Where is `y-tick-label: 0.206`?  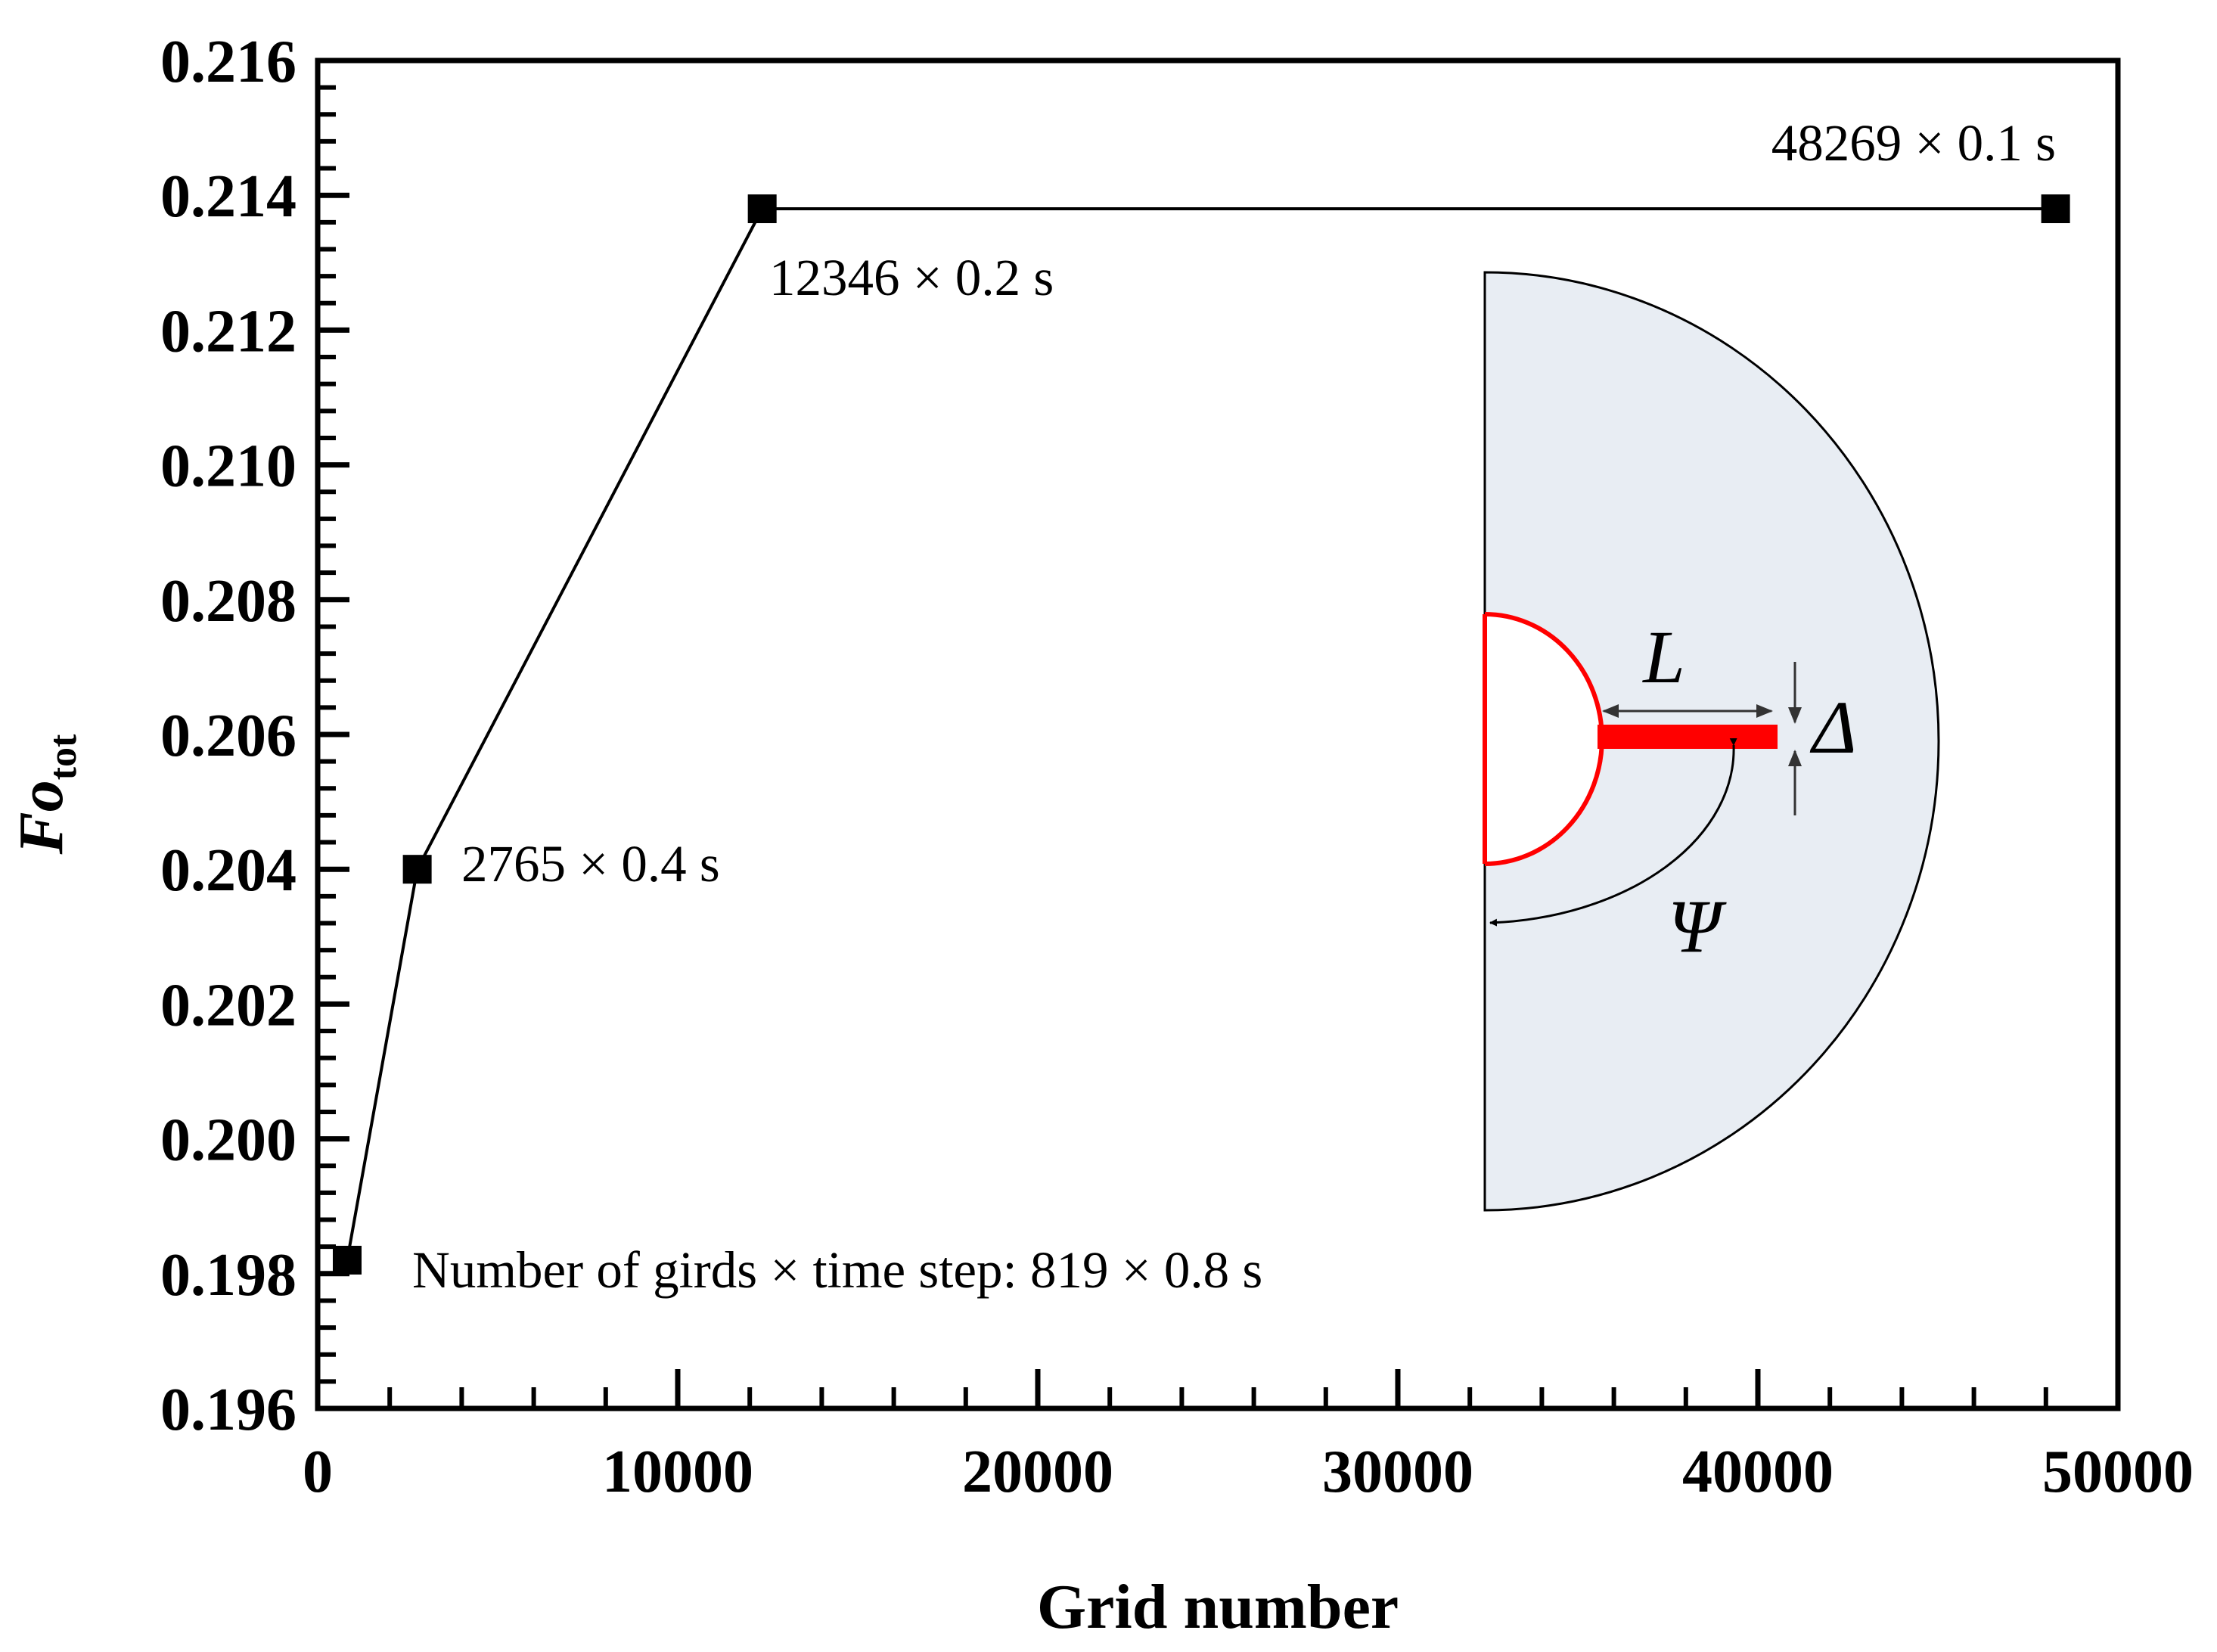 y-tick-label: 0.206 is located at coordinates (228, 736).